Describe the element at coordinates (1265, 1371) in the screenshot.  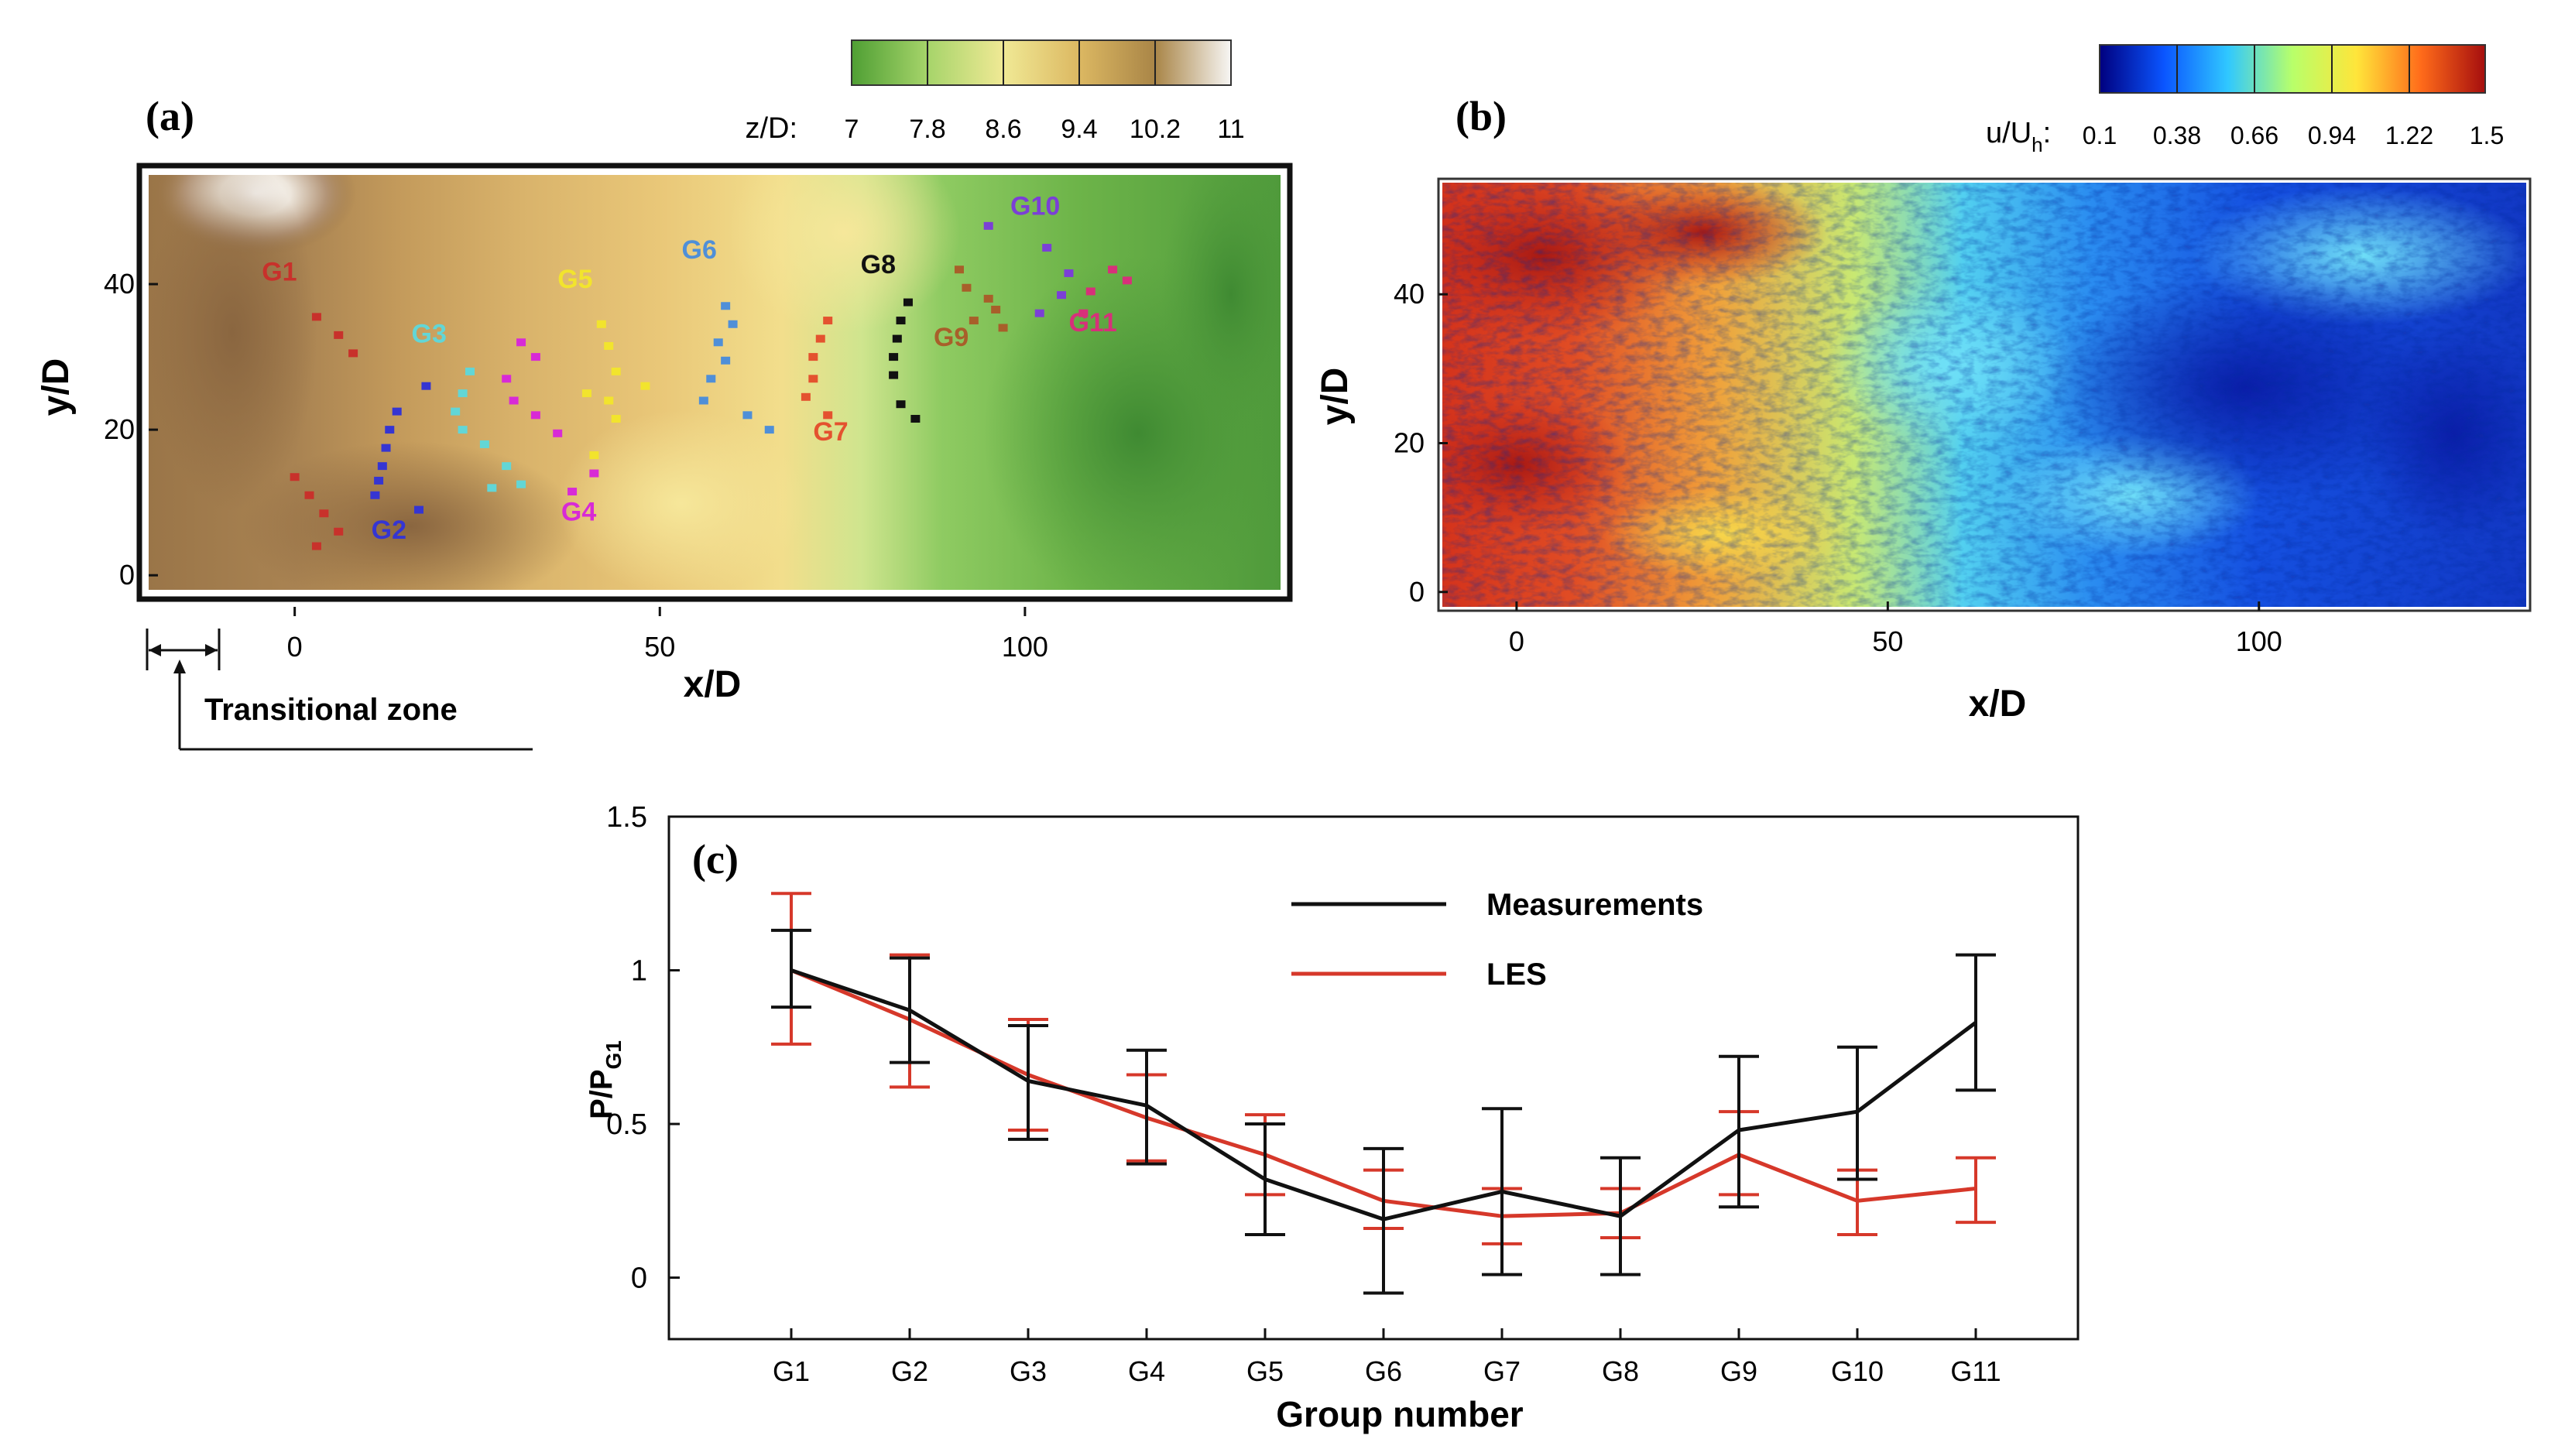
I see `x-tick-label: G5` at that location.